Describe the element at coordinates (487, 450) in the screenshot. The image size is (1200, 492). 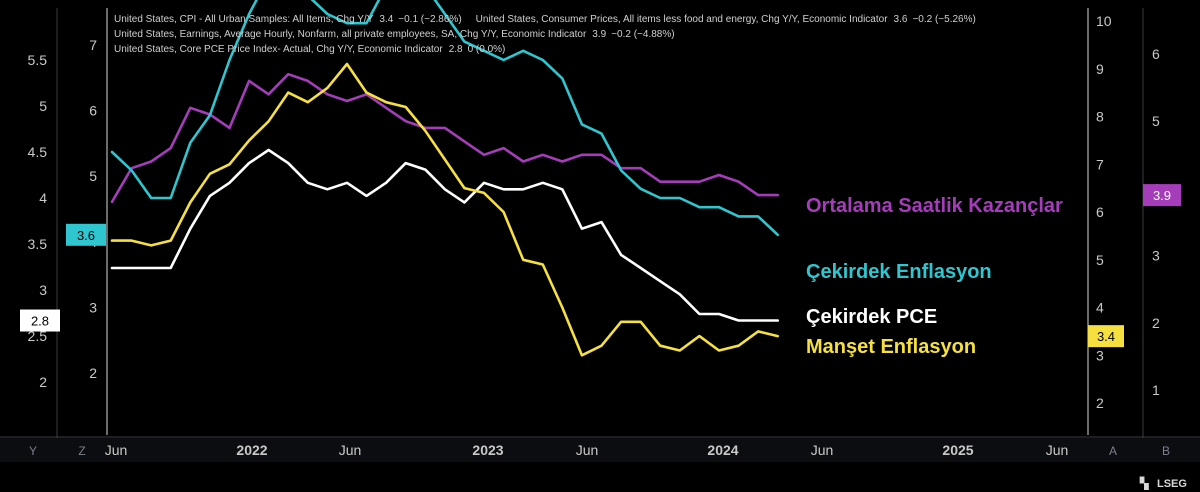
I see `x-tick-label: 2023` at that location.